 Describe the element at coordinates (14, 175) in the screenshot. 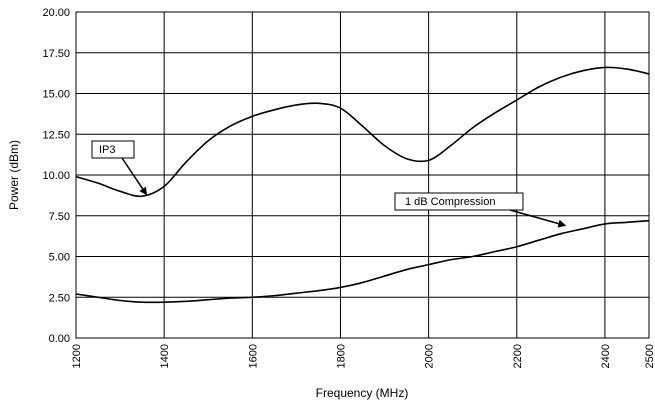

I see `y-axis-title: Power (dBm)` at that location.